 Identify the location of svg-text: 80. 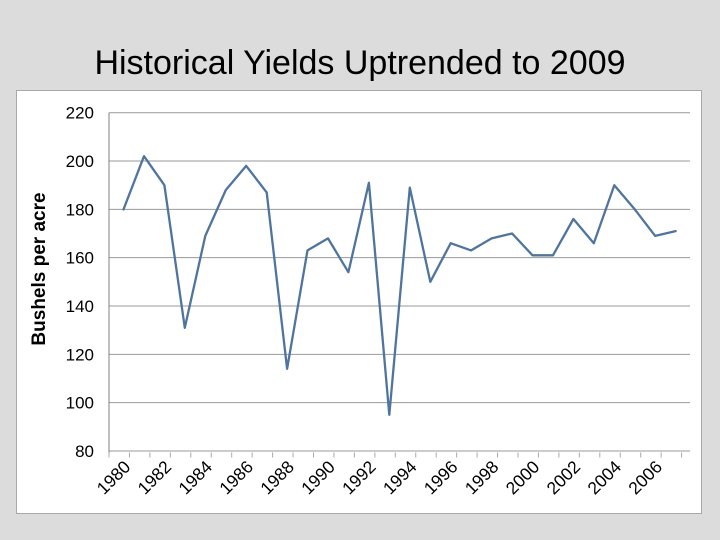
(84, 451).